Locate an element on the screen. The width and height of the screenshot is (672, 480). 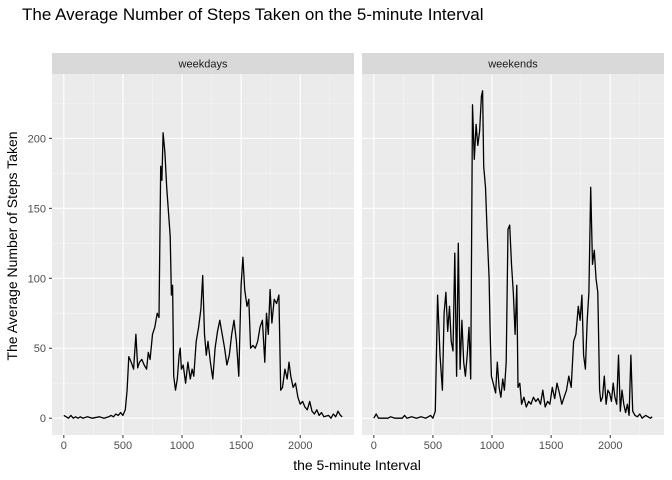
y-axis-title: The Average Number of Steps Taken is located at coordinates (12, 245).